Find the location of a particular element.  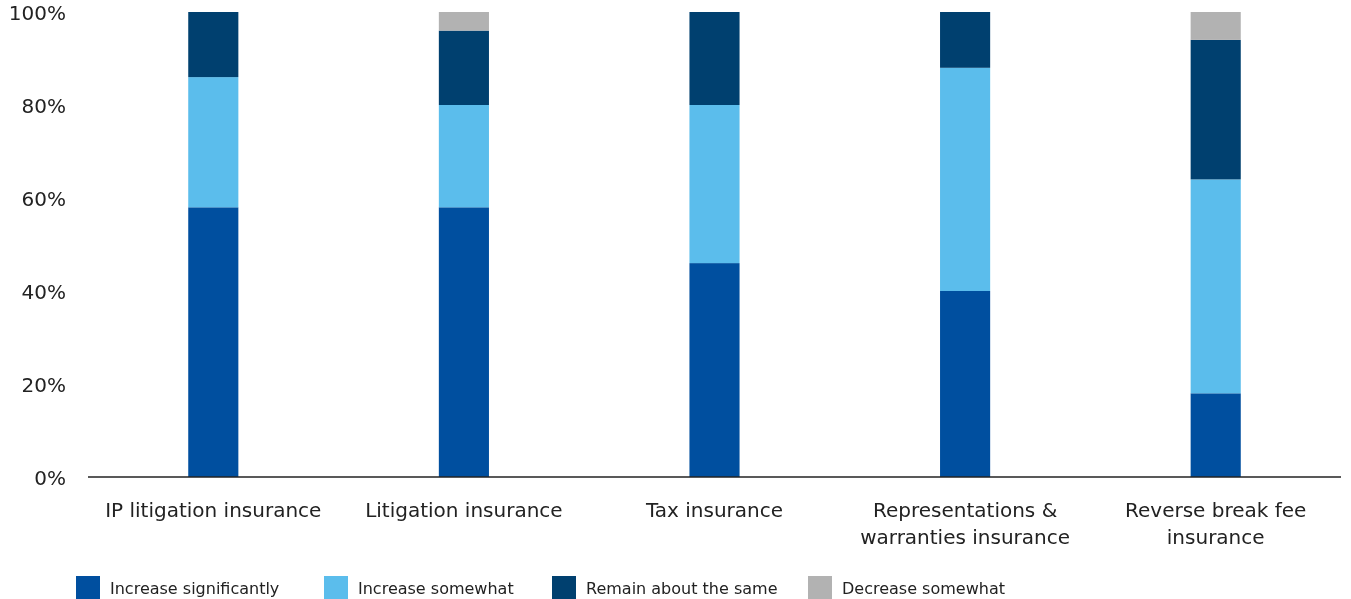

x-tick-label: Tax insurance is located at coordinates (714, 510).